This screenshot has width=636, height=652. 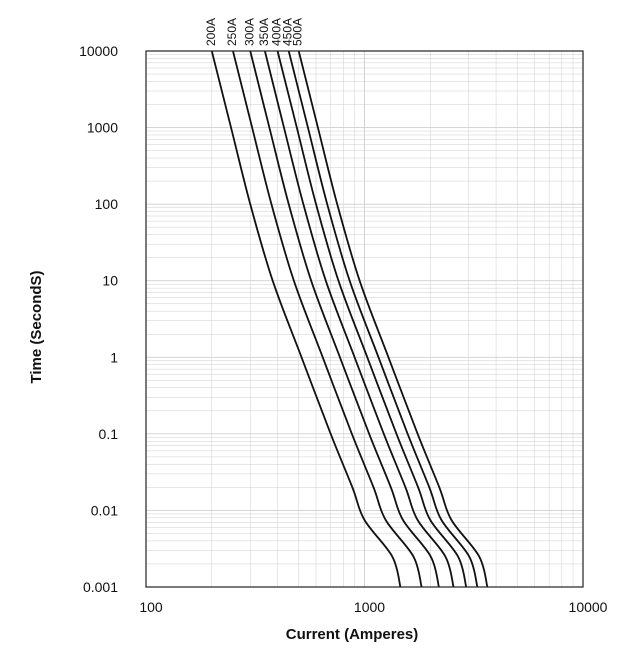 What do you see at coordinates (264, 32) in the screenshot?
I see `series-label: 350A` at bounding box center [264, 32].